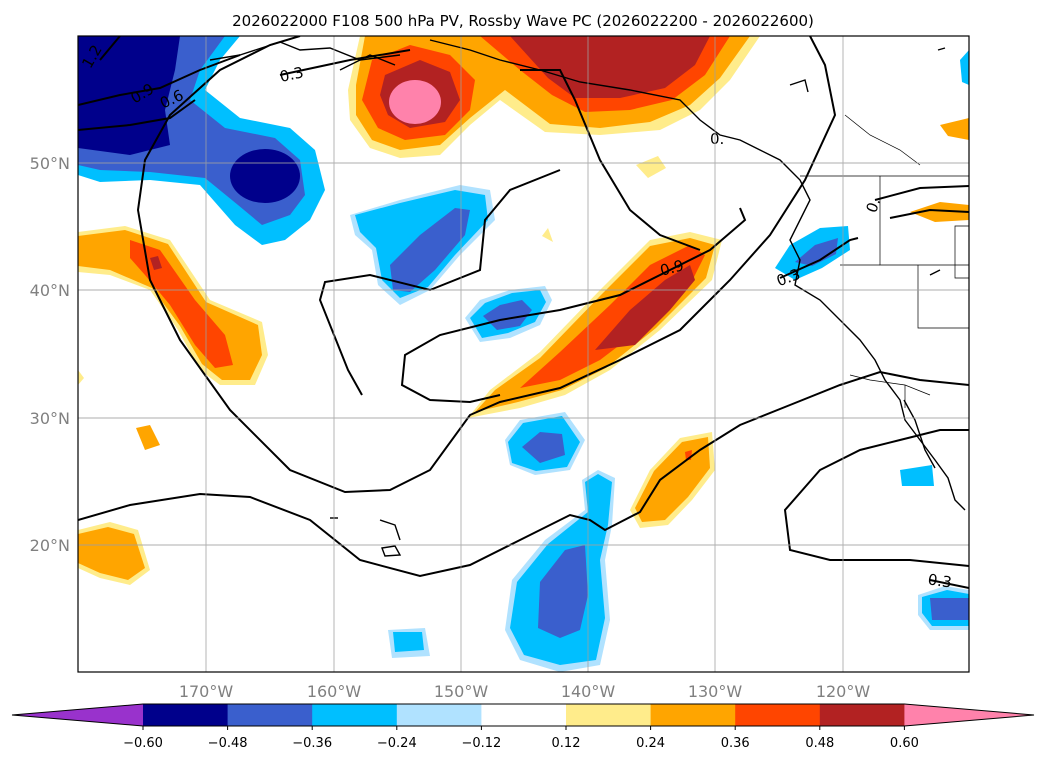  I want to click on contour-label-0-3-c: 0.3, so click(940, 580).